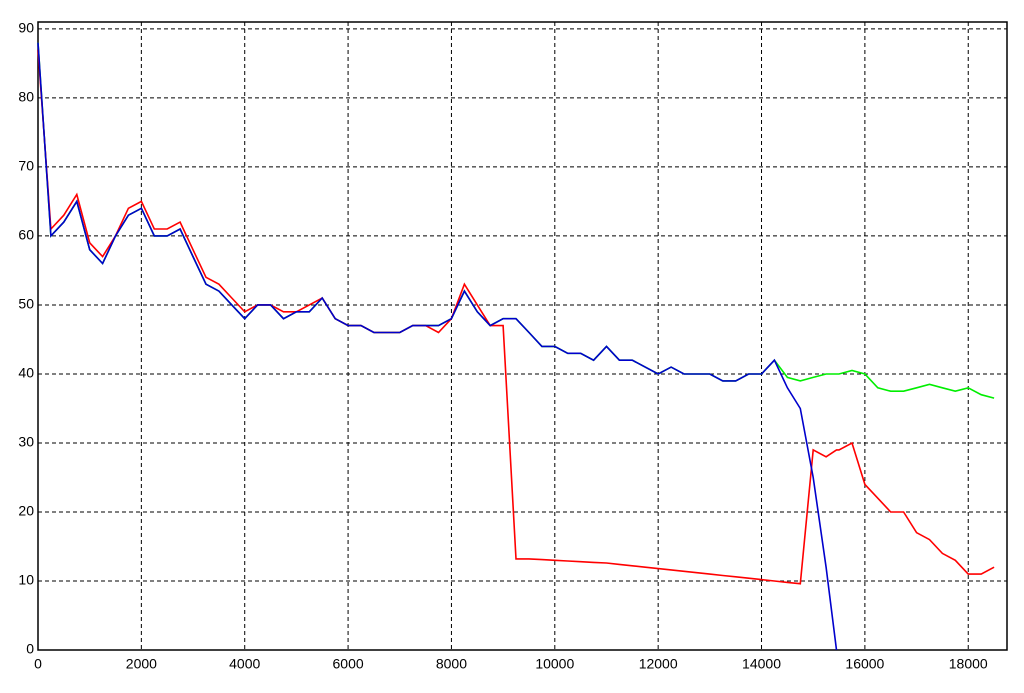  What do you see at coordinates (26, 166) in the screenshot?
I see `y-tick-label: 70` at bounding box center [26, 166].